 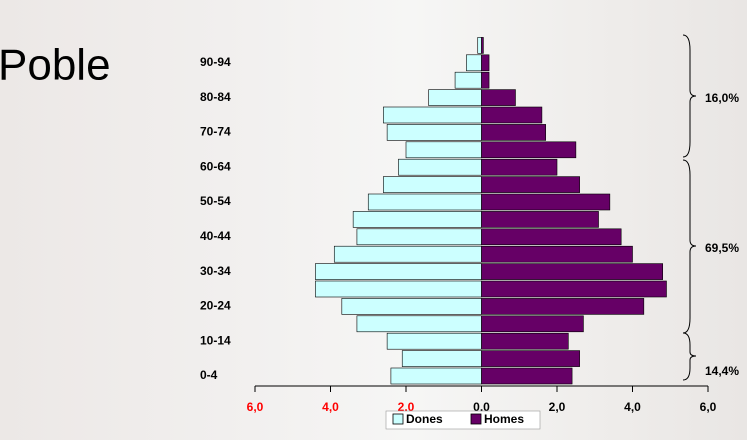 I want to click on y-tick-label: 30-34, so click(x=215, y=271).